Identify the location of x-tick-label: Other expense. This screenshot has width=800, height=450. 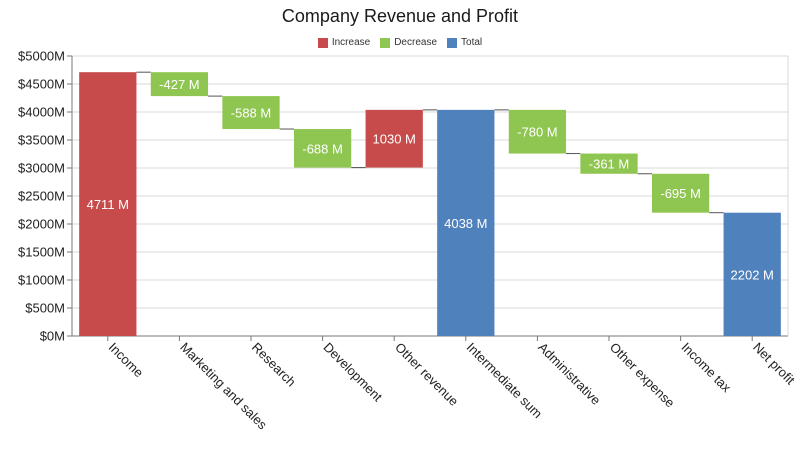
(642, 375).